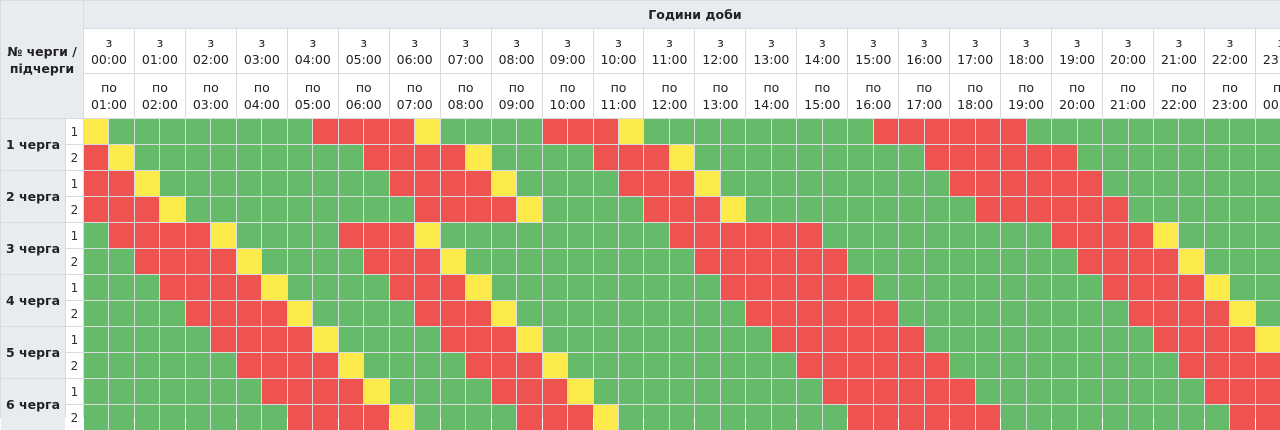 This screenshot has height=430, width=1280. Describe the element at coordinates (363, 87) in the screenshot. I see `time-to-prefix: по` at that location.